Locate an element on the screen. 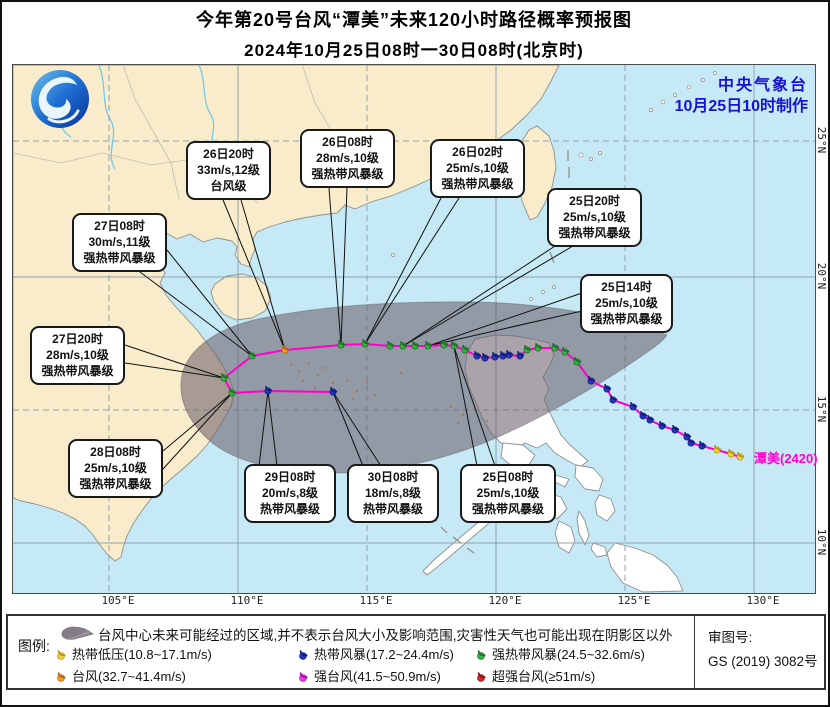 This screenshot has width=830, height=707. longitude-label: 120°E is located at coordinates (505, 600).